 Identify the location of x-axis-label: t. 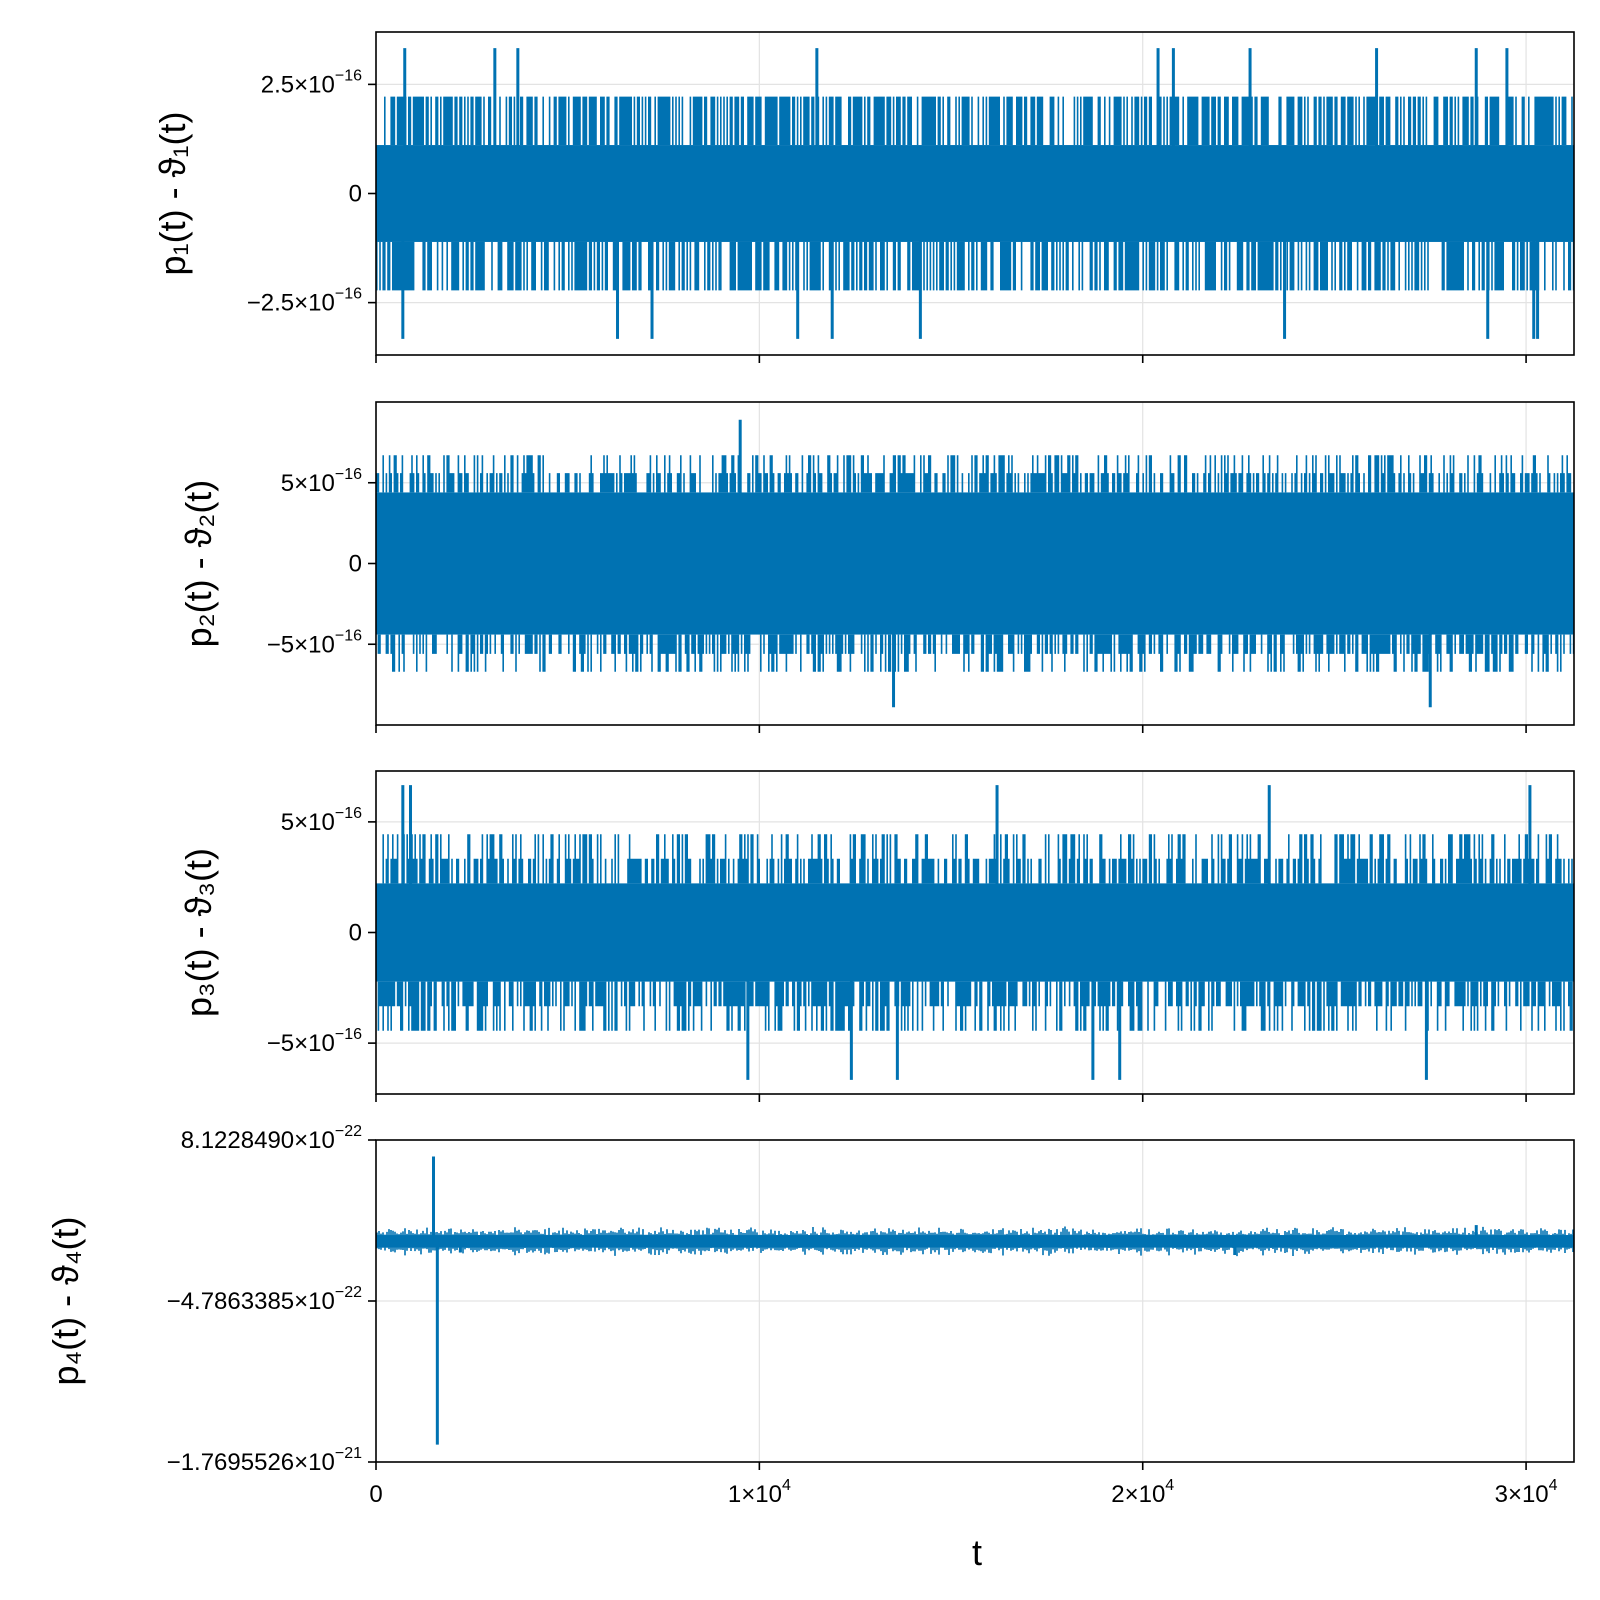
(977, 1552).